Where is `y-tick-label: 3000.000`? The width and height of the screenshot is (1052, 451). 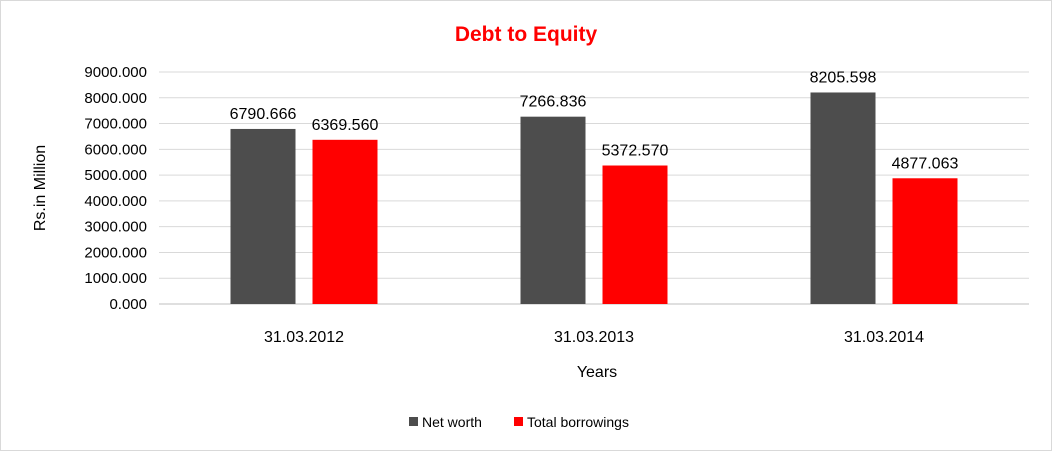
y-tick-label: 3000.000 is located at coordinates (115, 227).